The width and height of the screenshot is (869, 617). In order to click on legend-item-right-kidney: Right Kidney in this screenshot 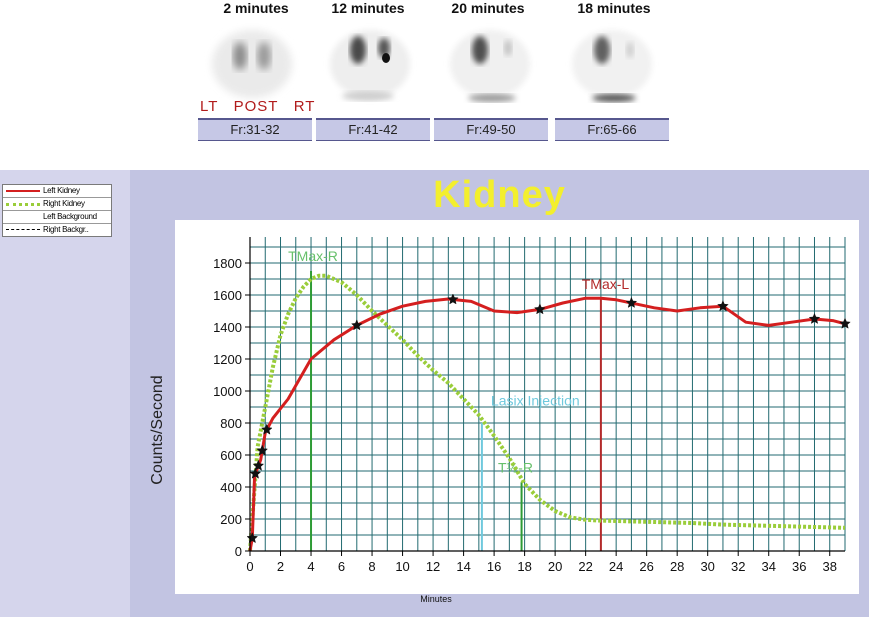, I will do `click(57, 204)`.